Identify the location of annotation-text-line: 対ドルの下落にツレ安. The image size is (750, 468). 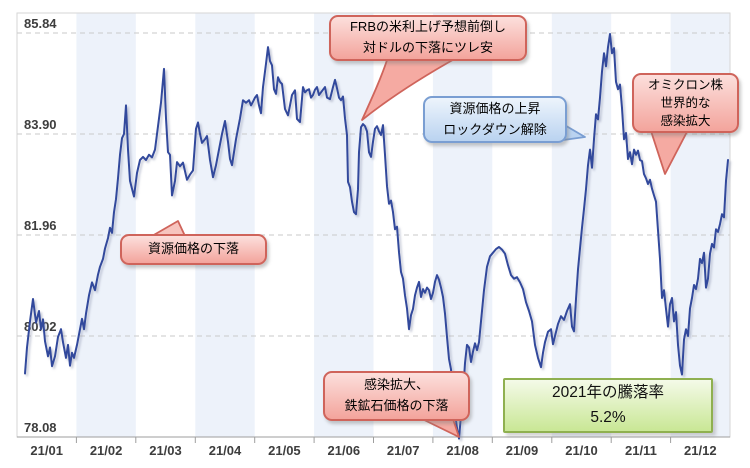
(427, 47).